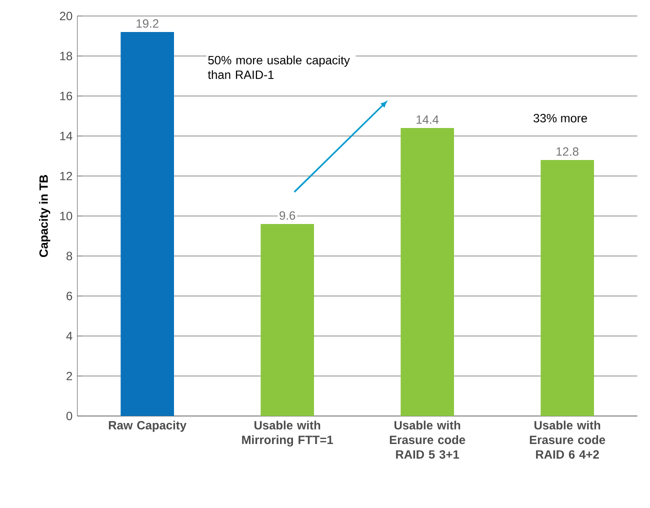 The height and width of the screenshot is (508, 650). What do you see at coordinates (287, 433) in the screenshot?
I see `x-tick-label: Usable with Mirroring FTT=1` at bounding box center [287, 433].